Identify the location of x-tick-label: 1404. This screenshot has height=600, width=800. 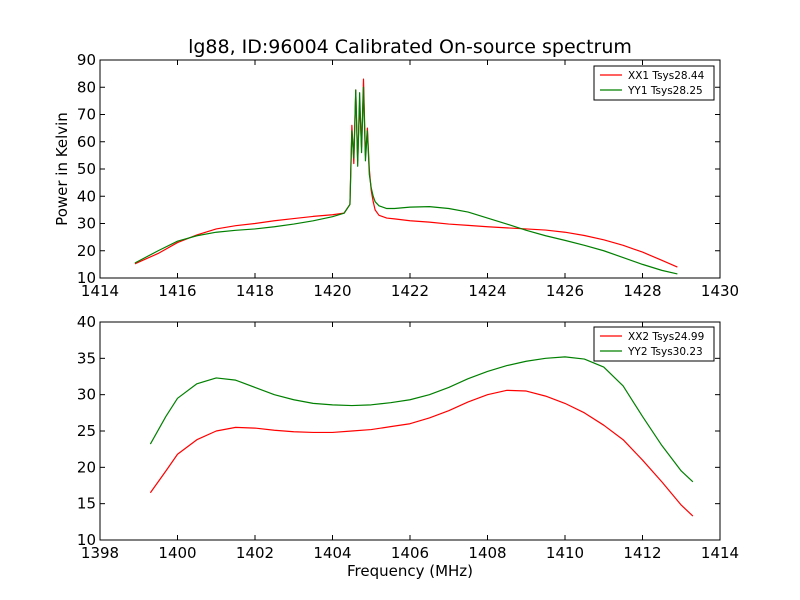
(332, 553).